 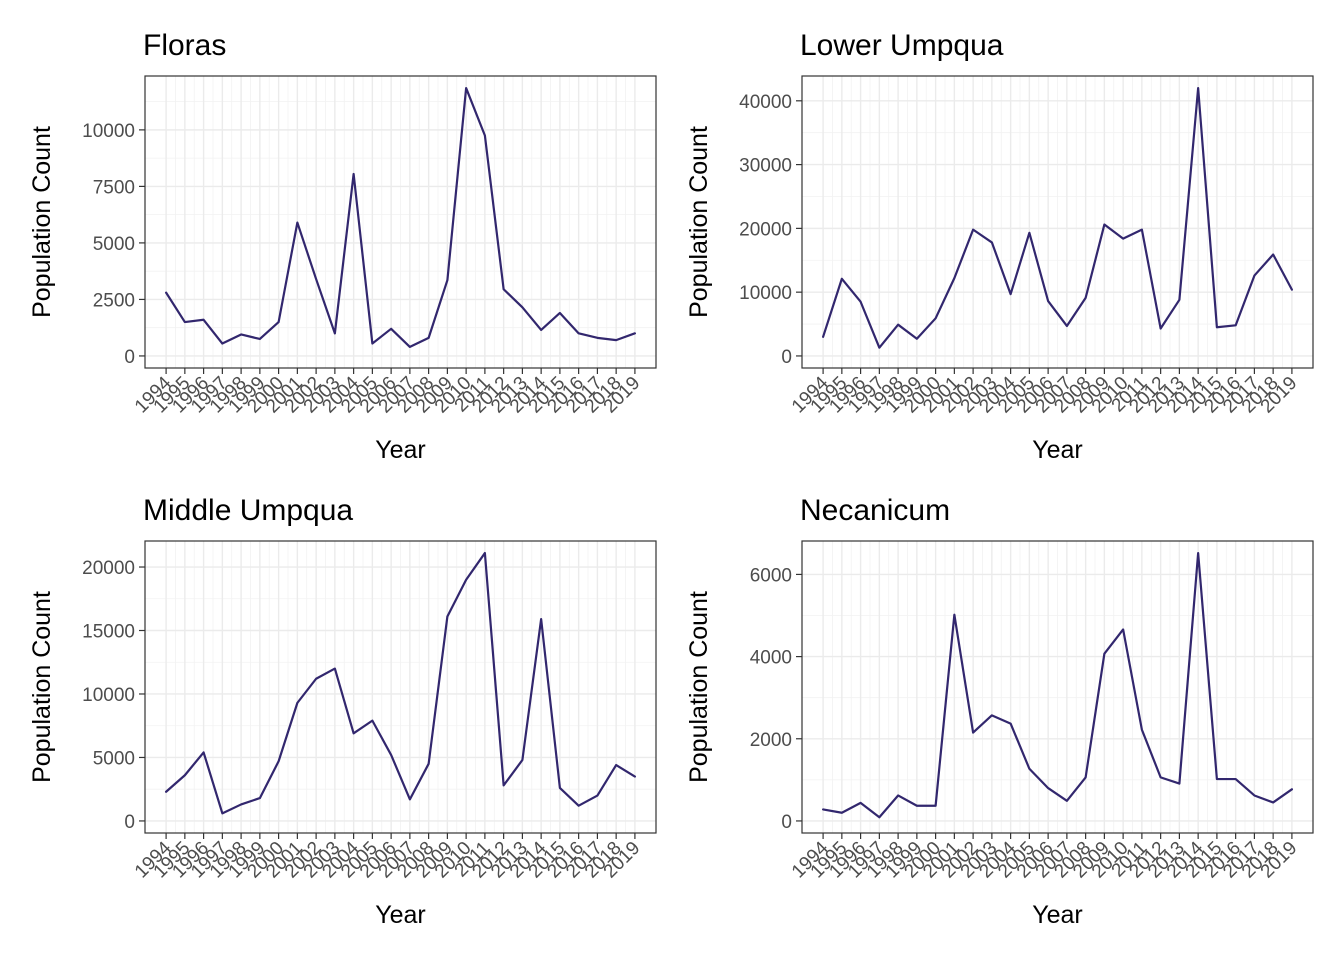 What do you see at coordinates (902, 45) in the screenshot?
I see `chart-title: Lower Umpqua` at bounding box center [902, 45].